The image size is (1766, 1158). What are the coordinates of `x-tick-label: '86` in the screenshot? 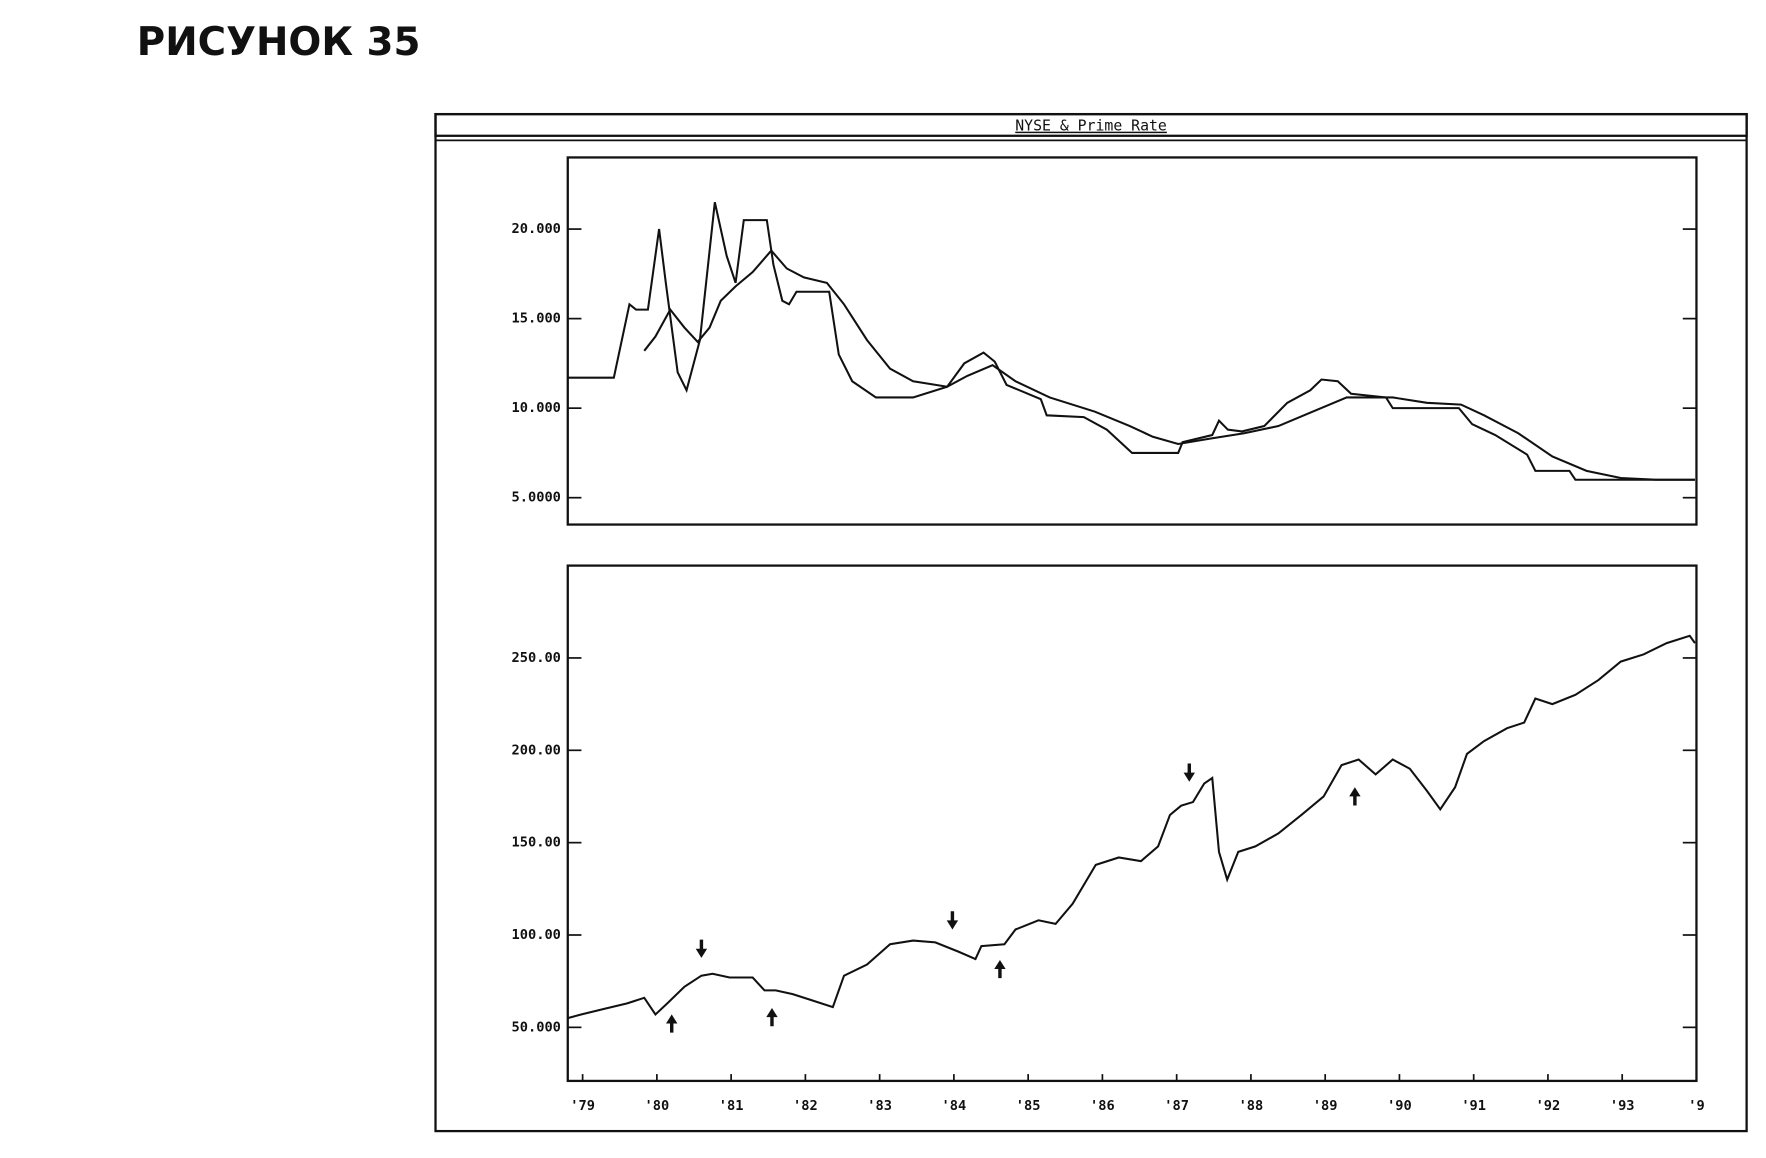 It's located at (1102, 1106).